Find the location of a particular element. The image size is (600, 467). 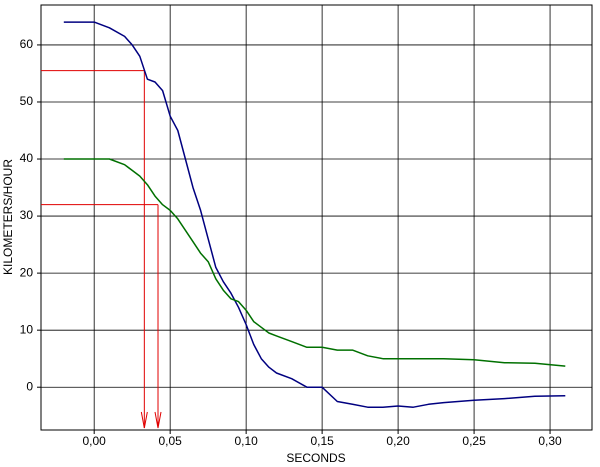

y-tick-label: 40 is located at coordinates (27, 158).